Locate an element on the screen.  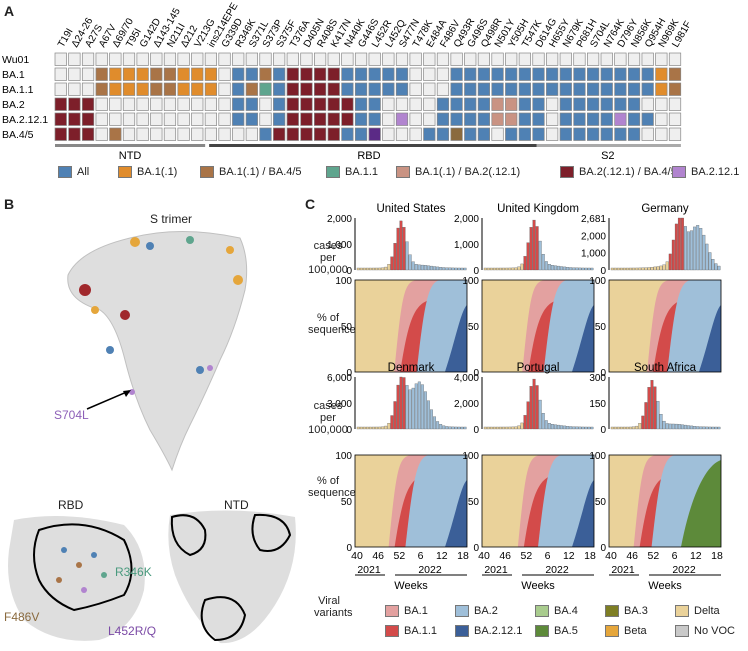
ba212-area is located at coordinates (456, 513).